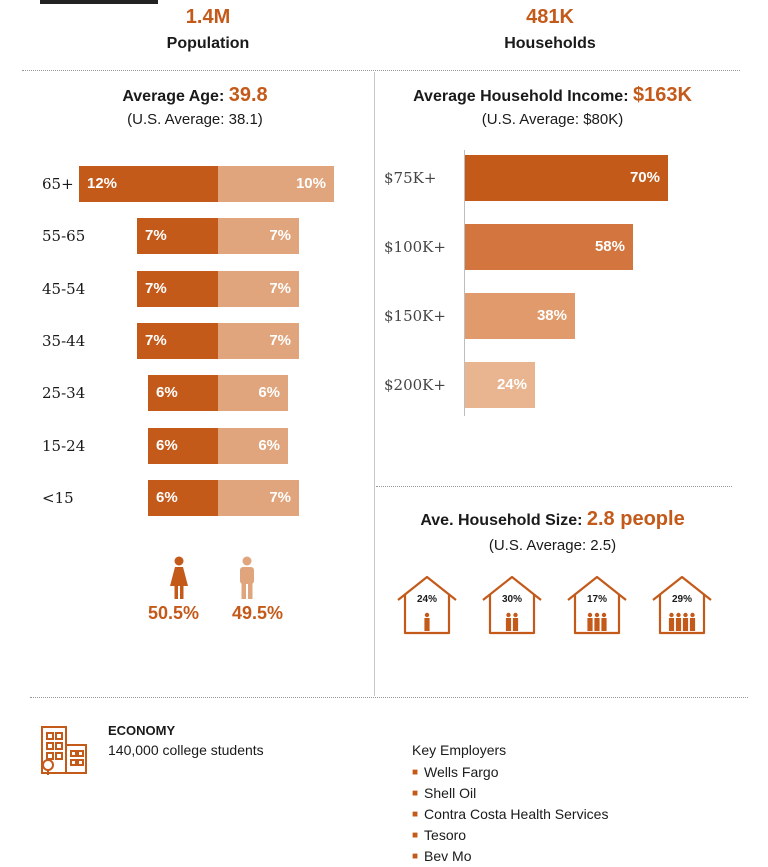  Describe the element at coordinates (374, 384) in the screenshot. I see `divider-vertical` at that location.